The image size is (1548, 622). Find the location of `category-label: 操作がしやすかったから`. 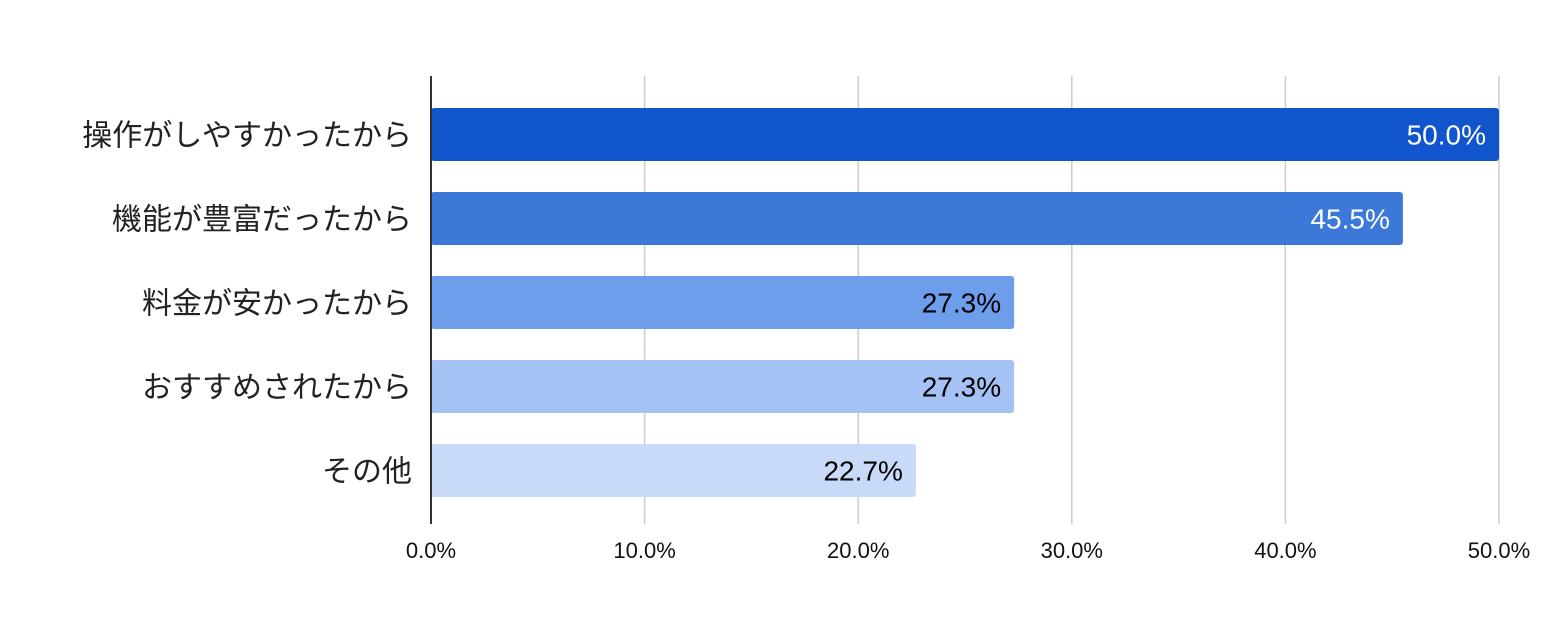

category-label: 操作がしやすかったから is located at coordinates (247, 136).